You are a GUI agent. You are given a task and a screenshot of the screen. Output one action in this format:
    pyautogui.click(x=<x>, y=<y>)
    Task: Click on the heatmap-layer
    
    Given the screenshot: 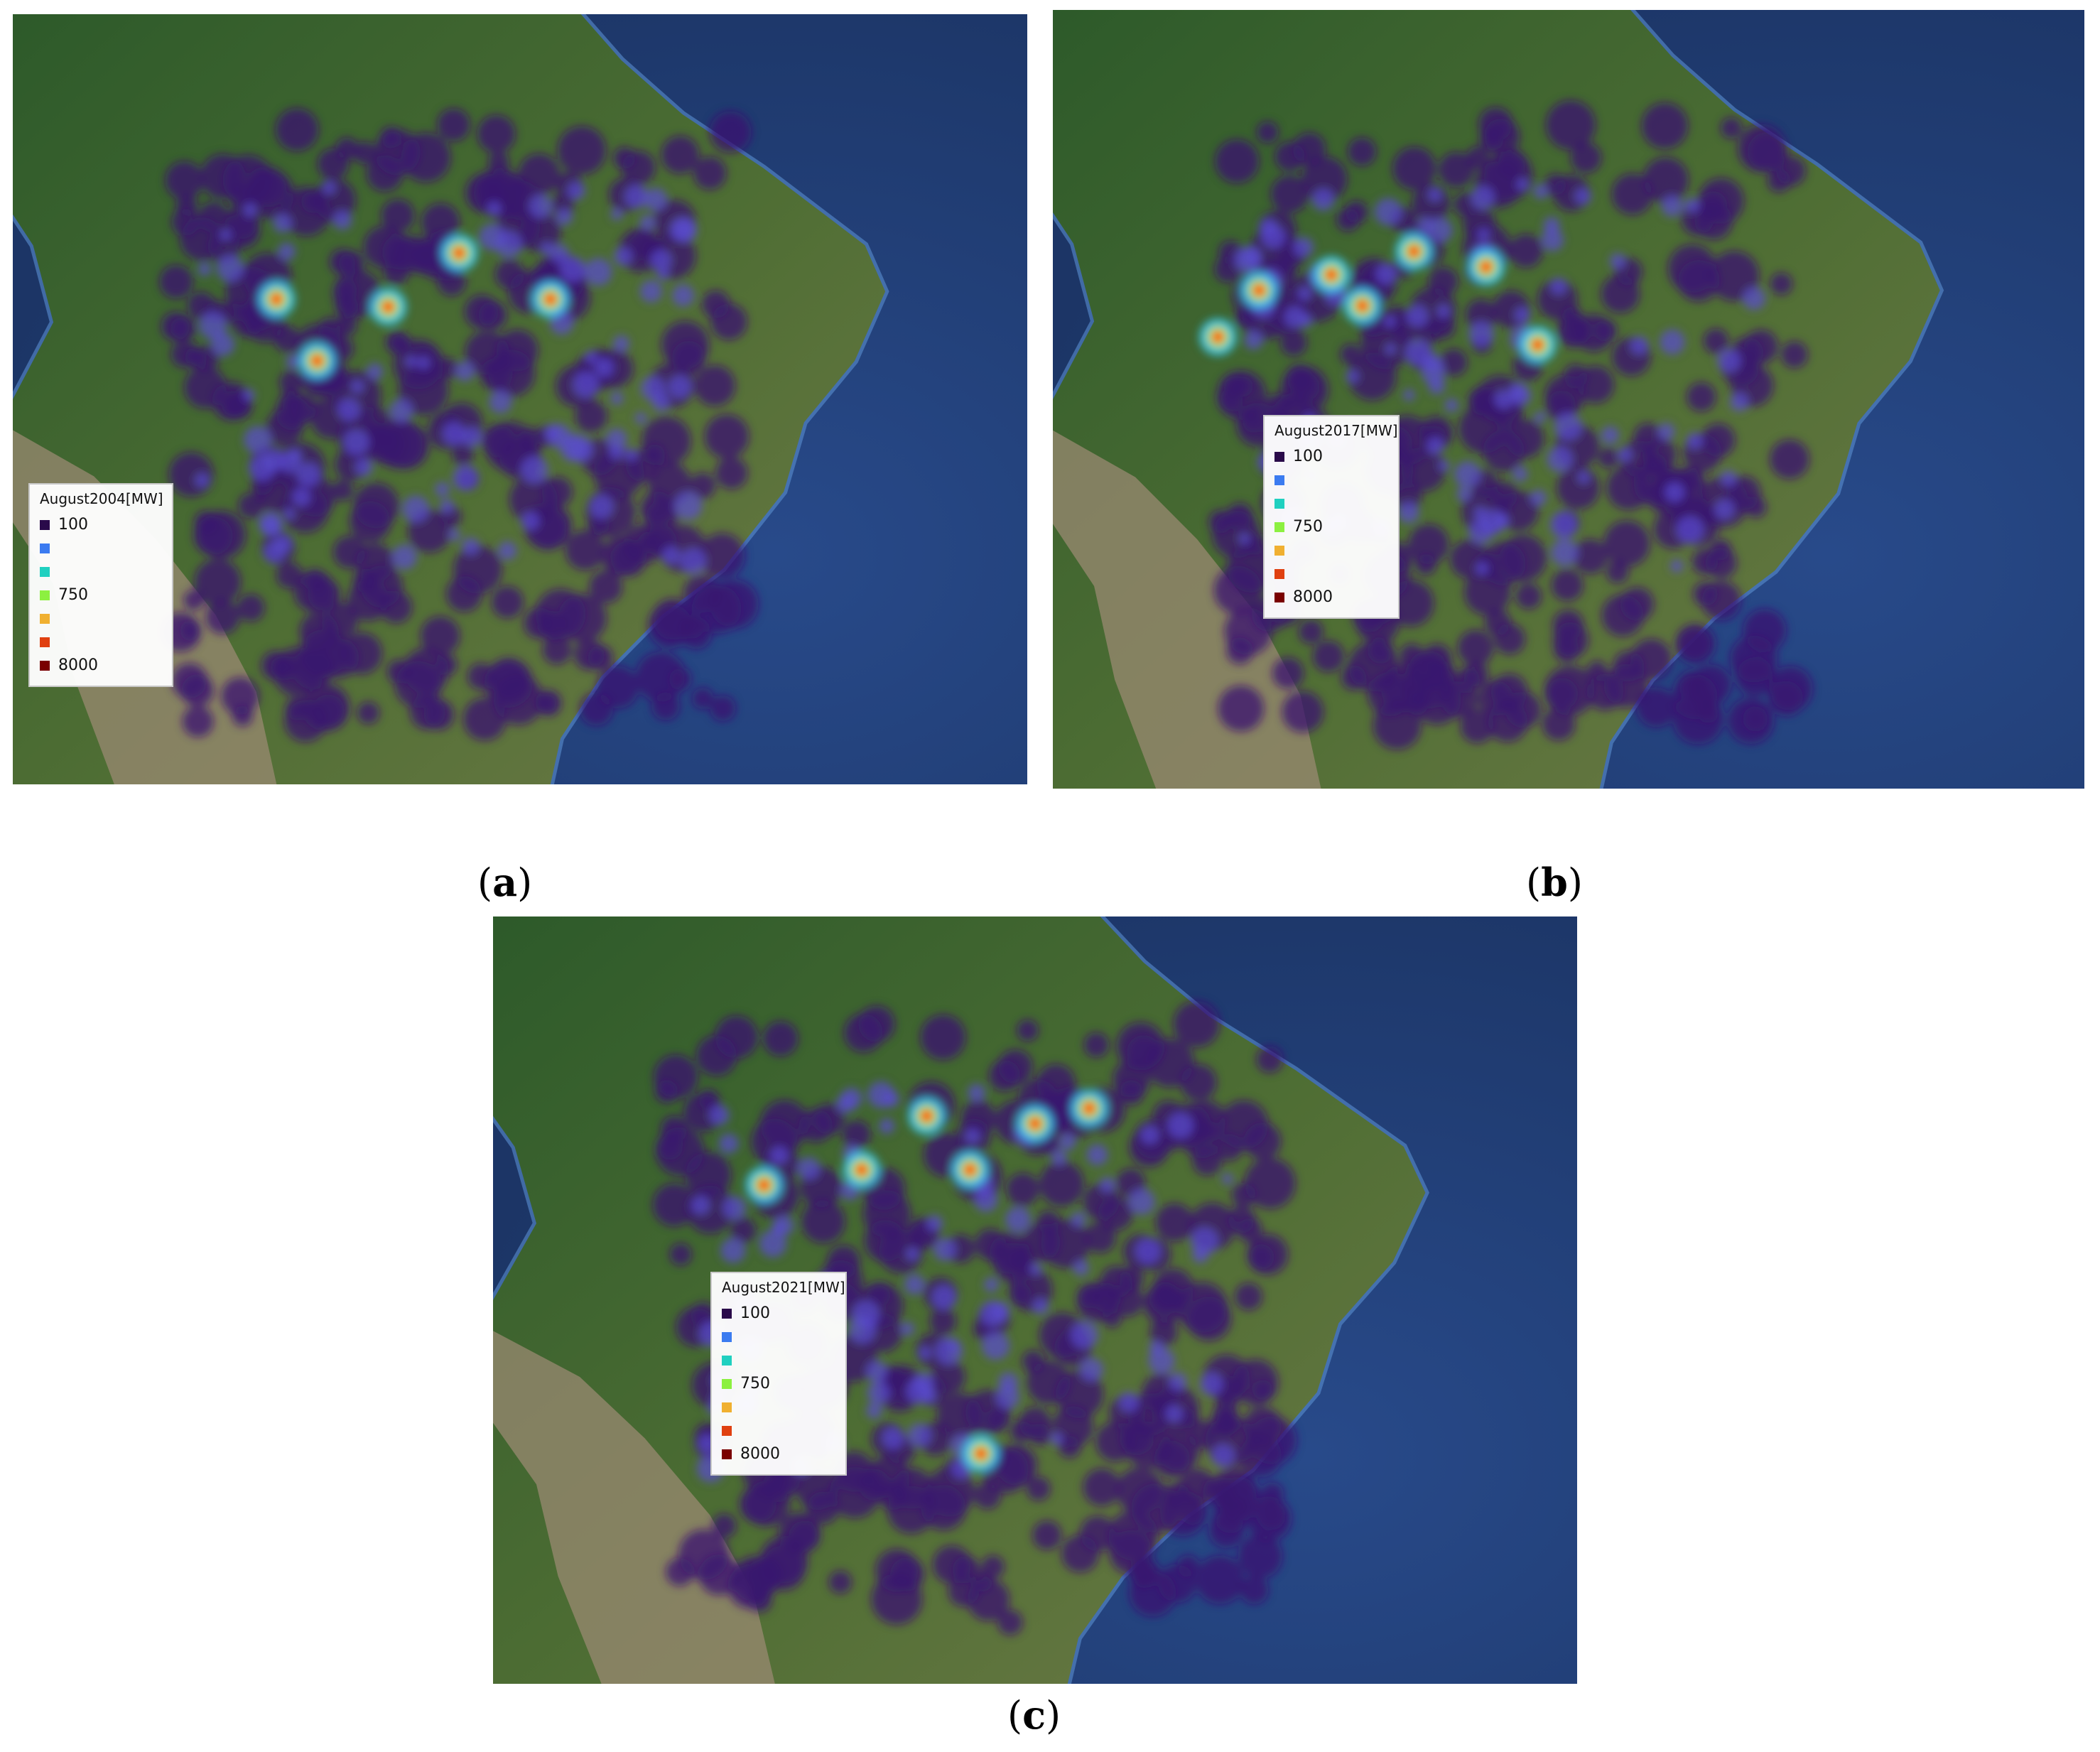 What is the action you would take?
    pyautogui.click(x=459, y=425)
    